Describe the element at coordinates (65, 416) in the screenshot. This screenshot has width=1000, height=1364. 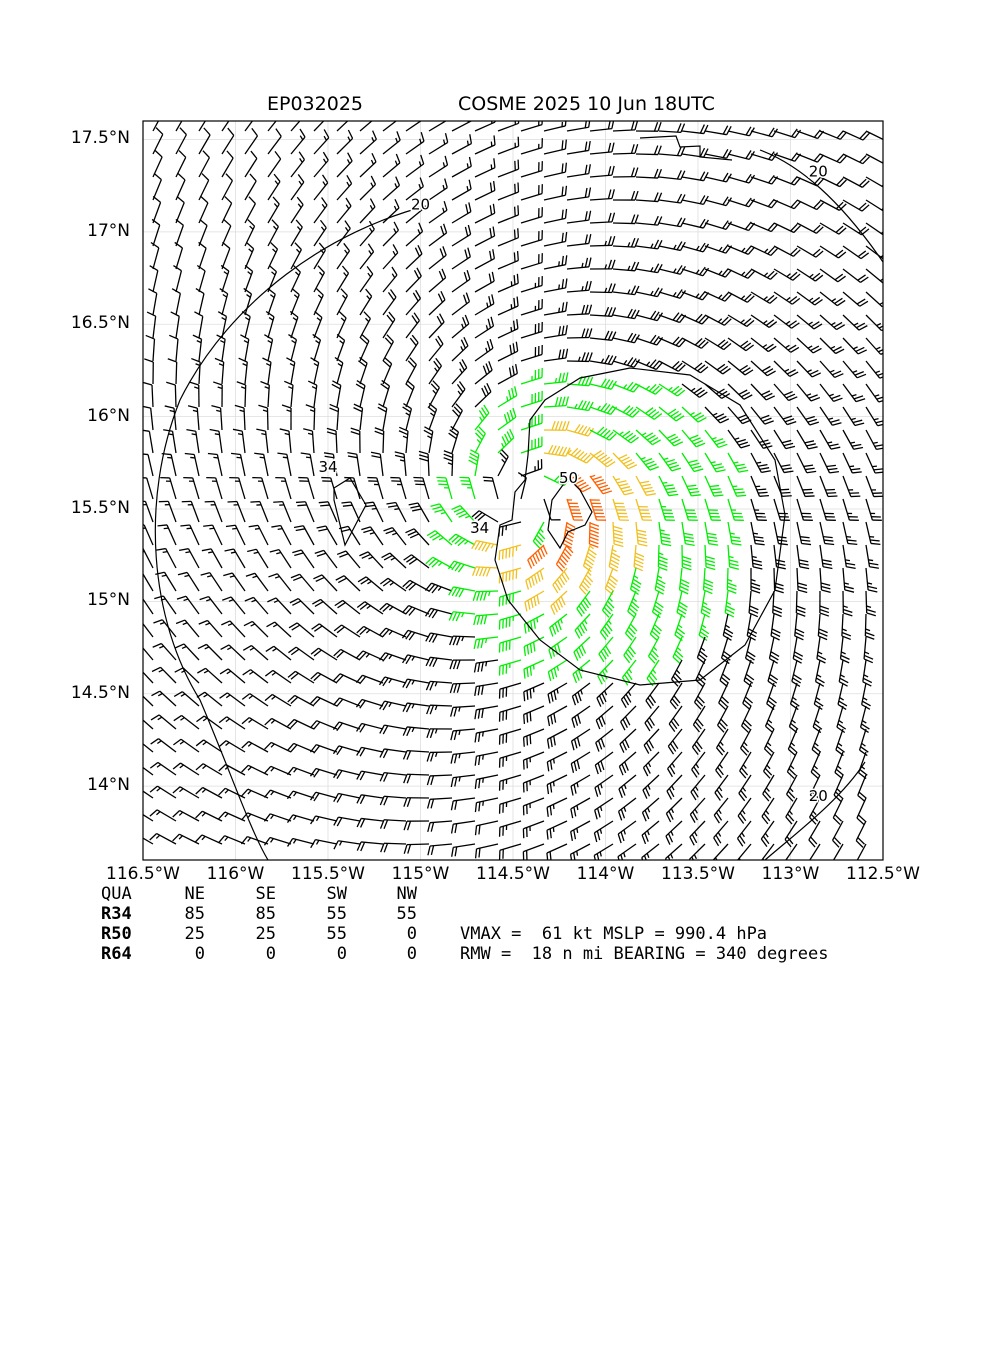
I see `y-tick-label: 16°N` at that location.